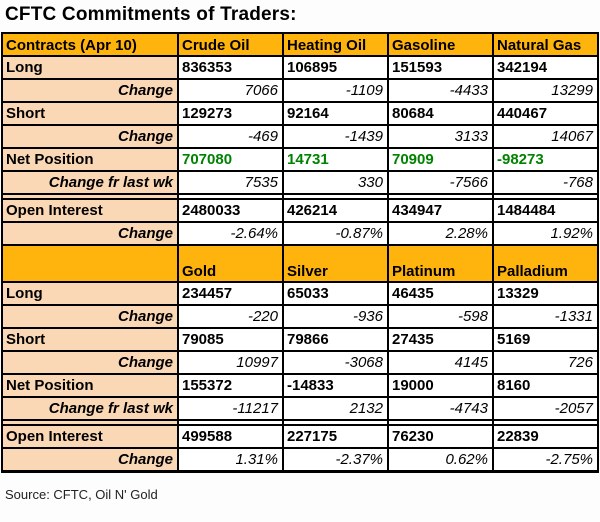  I want to click on cell-heating-oil-net-position: 14731, so click(335, 159).